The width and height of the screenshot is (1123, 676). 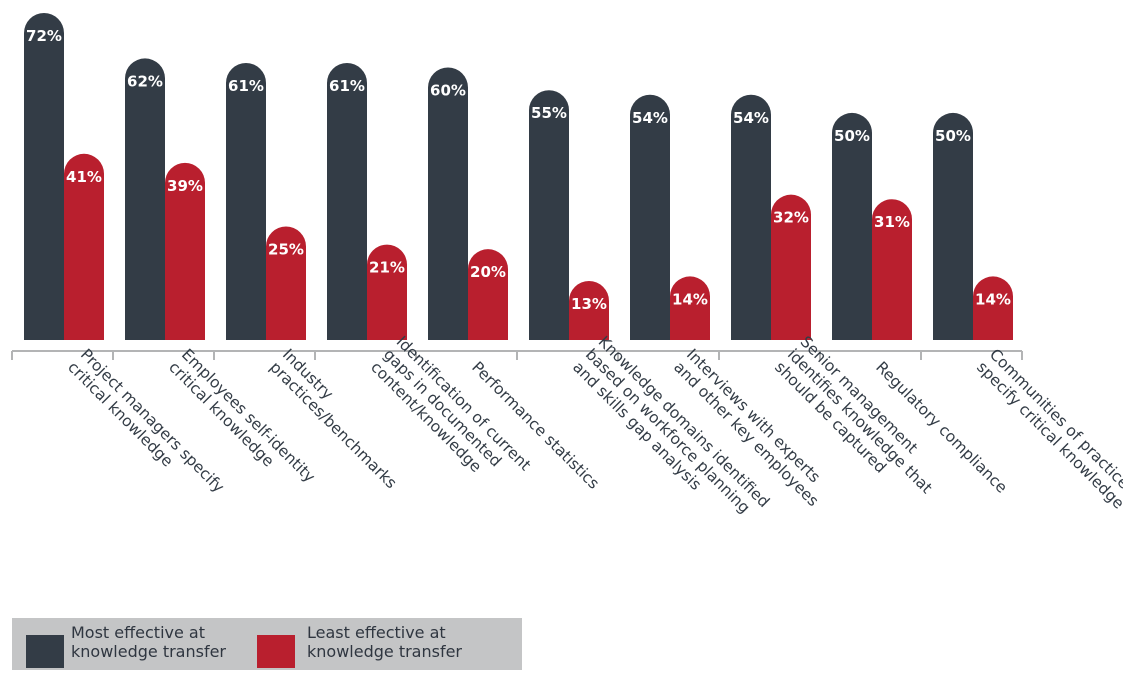 What do you see at coordinates (892, 222) in the screenshot?
I see `value-label-least-8: 31%` at bounding box center [892, 222].